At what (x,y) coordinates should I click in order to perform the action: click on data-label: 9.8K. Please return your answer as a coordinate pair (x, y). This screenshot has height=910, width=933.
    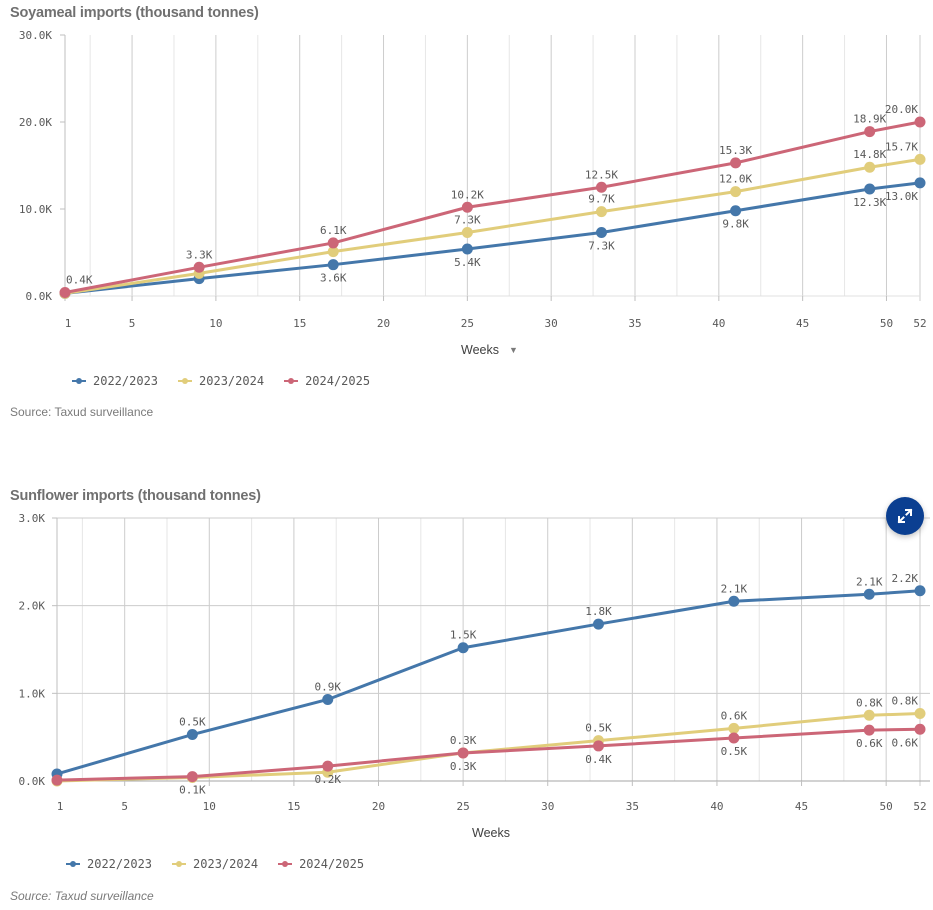
    Looking at the image, I should click on (735, 224).